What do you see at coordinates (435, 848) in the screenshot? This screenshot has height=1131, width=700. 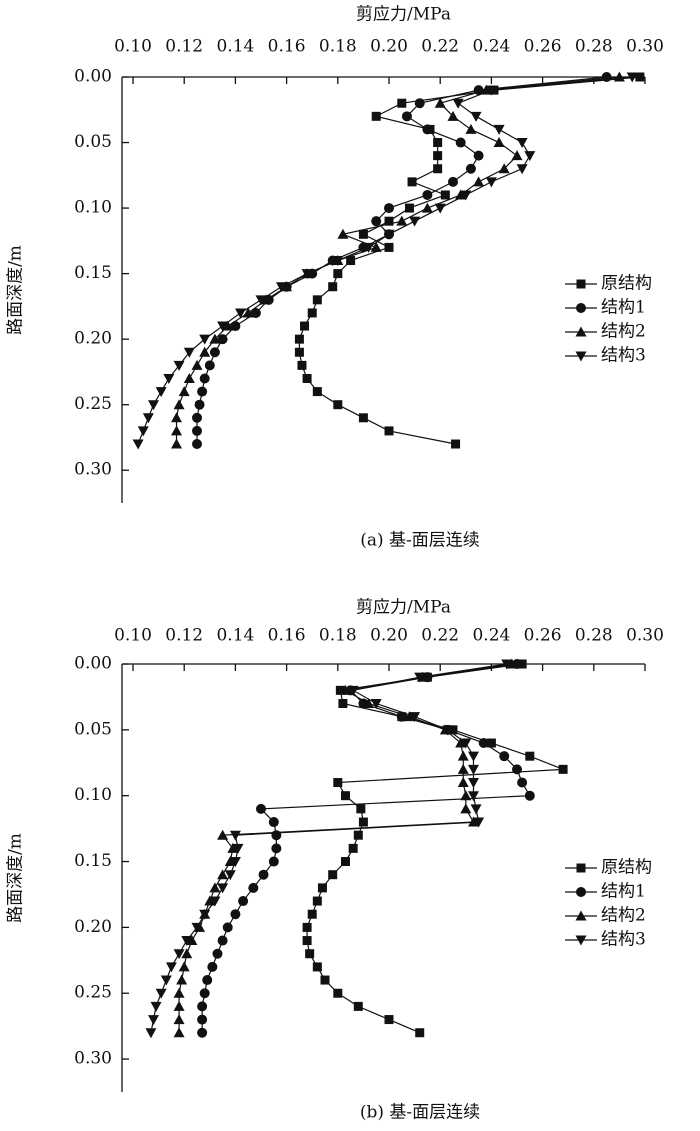 I see `series-line` at bounding box center [435, 848].